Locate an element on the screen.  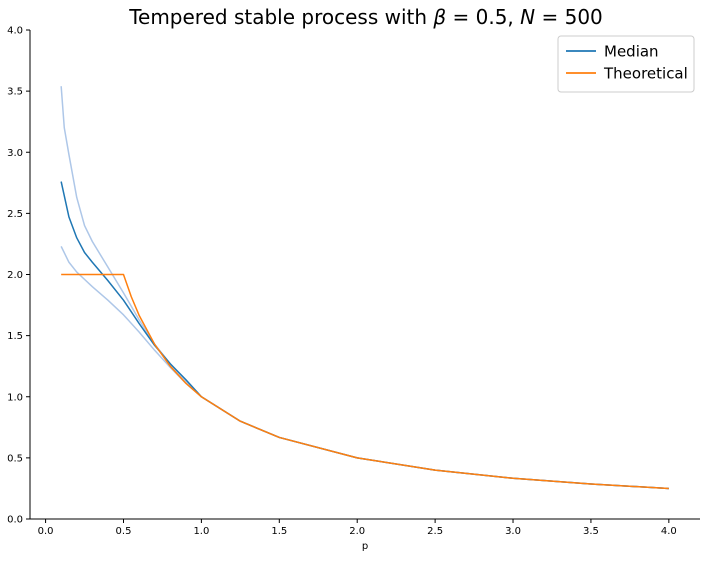
y-tick-label: 1.0 is located at coordinates (15, 397).